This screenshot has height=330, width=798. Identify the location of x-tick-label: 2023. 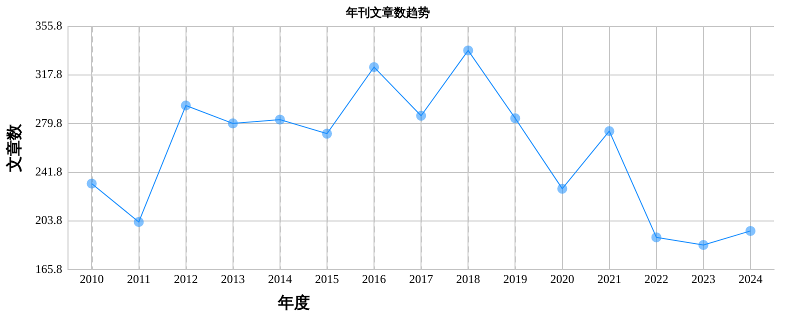
(703, 279).